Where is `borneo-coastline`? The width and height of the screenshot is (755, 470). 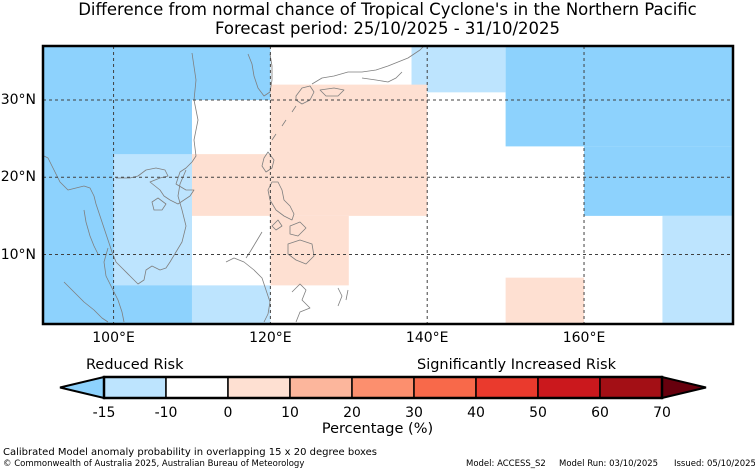 borneo-coastline is located at coordinates (248, 290).